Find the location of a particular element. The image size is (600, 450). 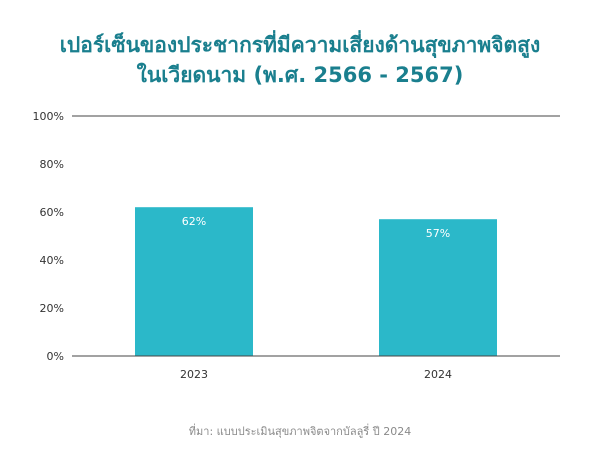

y-tick-label: 40% is located at coordinates (52, 260).